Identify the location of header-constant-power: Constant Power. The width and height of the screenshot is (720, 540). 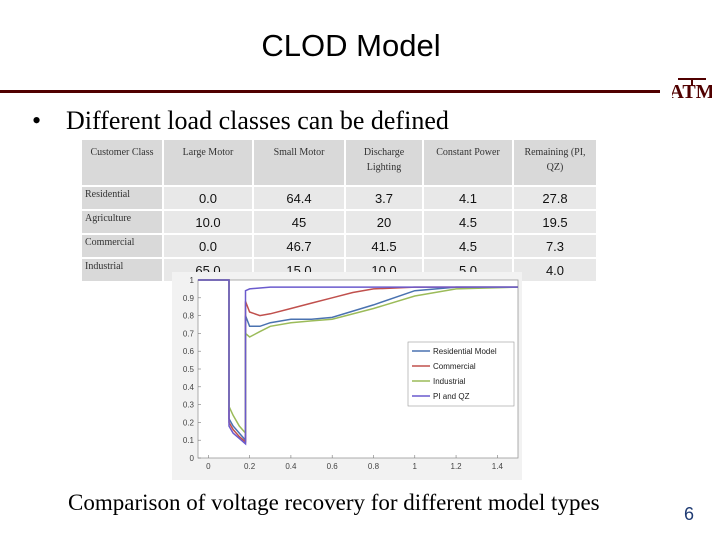
(468, 162).